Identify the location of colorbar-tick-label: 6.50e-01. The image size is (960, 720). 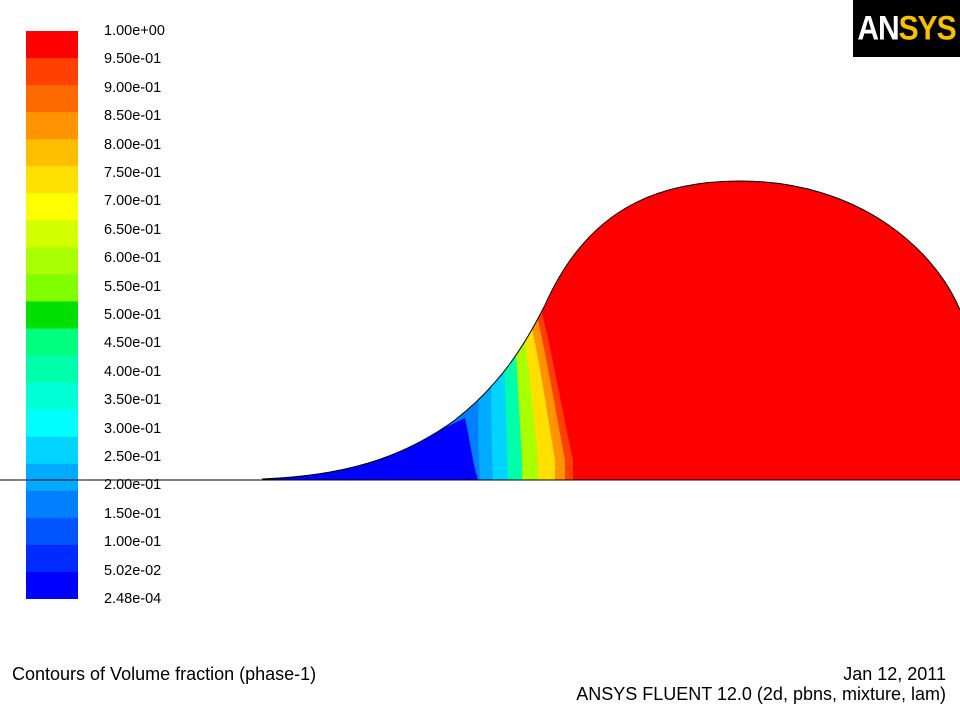
(133, 229).